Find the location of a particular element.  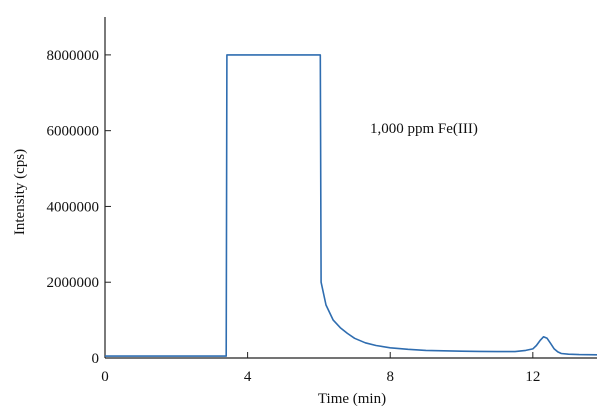

x-axis: 0 4 8 12 is located at coordinates (320, 368).